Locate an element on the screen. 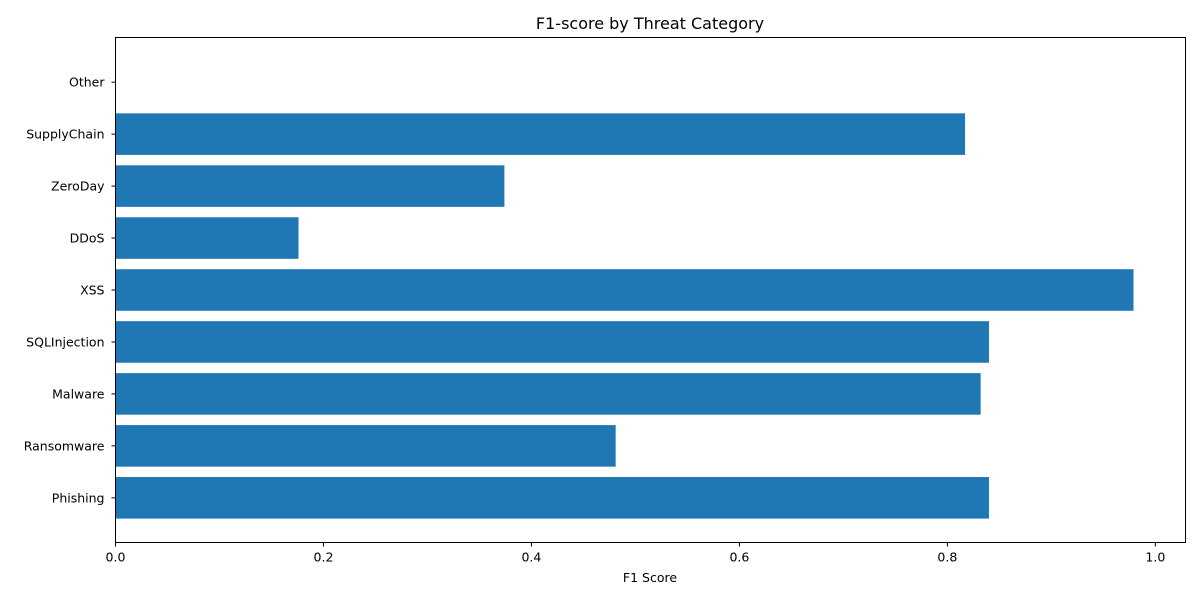 Image resolution: width=1200 pixels, height=600 pixels. x-tick-label: 0.4 is located at coordinates (531, 557).